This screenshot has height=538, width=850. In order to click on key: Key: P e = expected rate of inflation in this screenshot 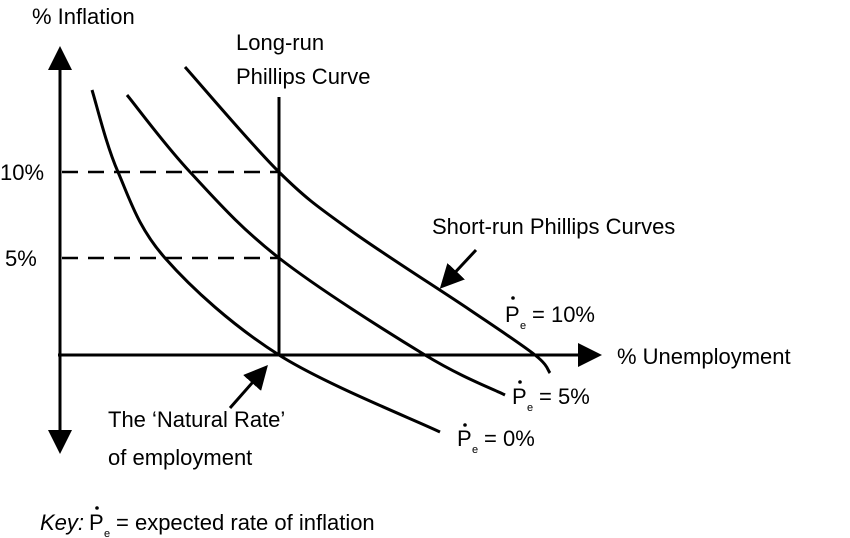, I will do `click(207, 522)`.